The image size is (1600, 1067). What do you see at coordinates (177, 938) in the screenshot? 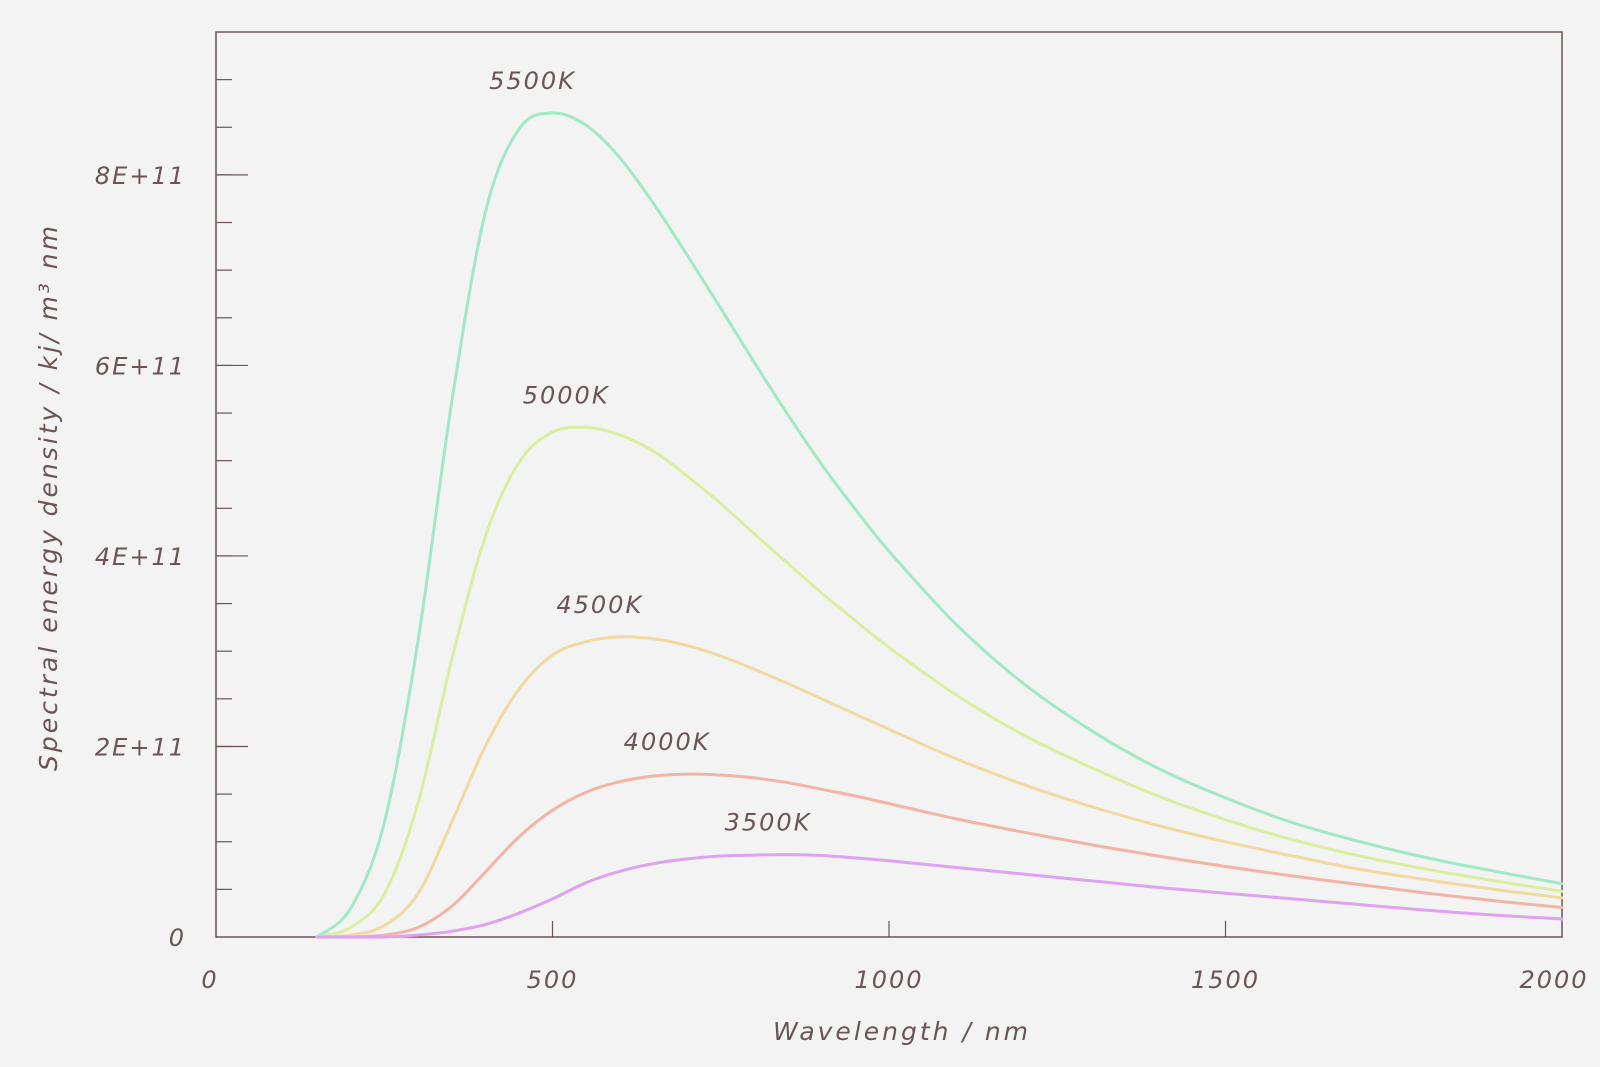
I see `y-tick-label: 0` at bounding box center [177, 938].